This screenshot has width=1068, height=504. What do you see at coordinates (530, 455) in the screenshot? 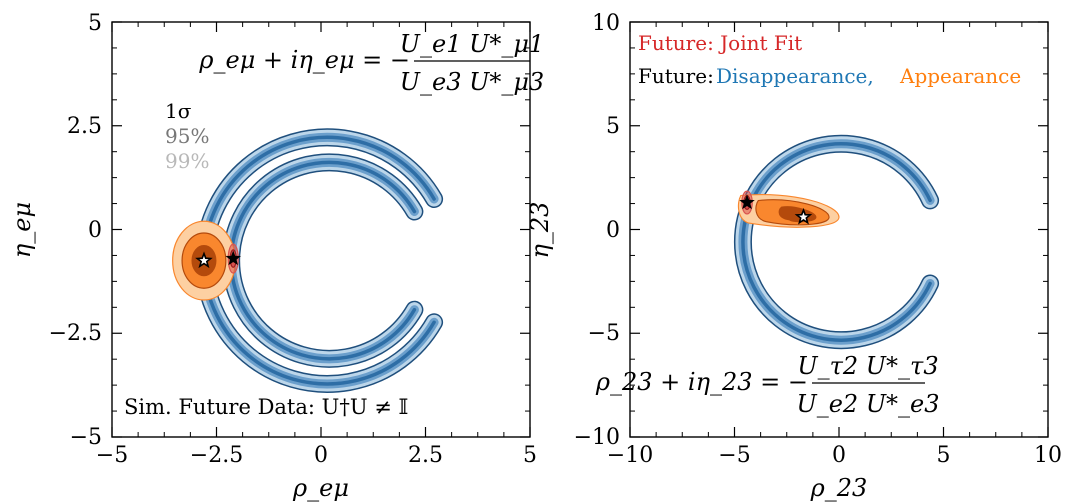
I see `left-xtick-label: 5` at bounding box center [530, 455].